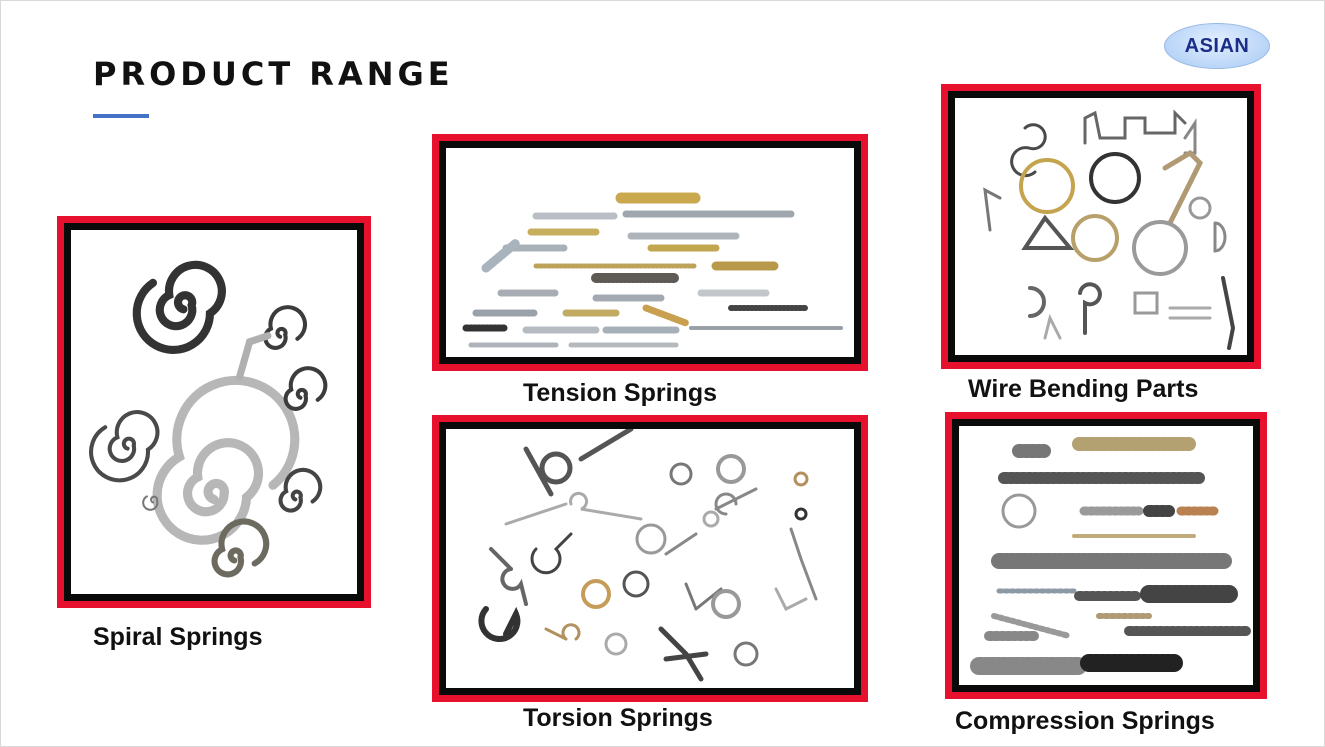 This screenshot has width=1325, height=747. I want to click on tension-springs-photo, so click(650, 252).